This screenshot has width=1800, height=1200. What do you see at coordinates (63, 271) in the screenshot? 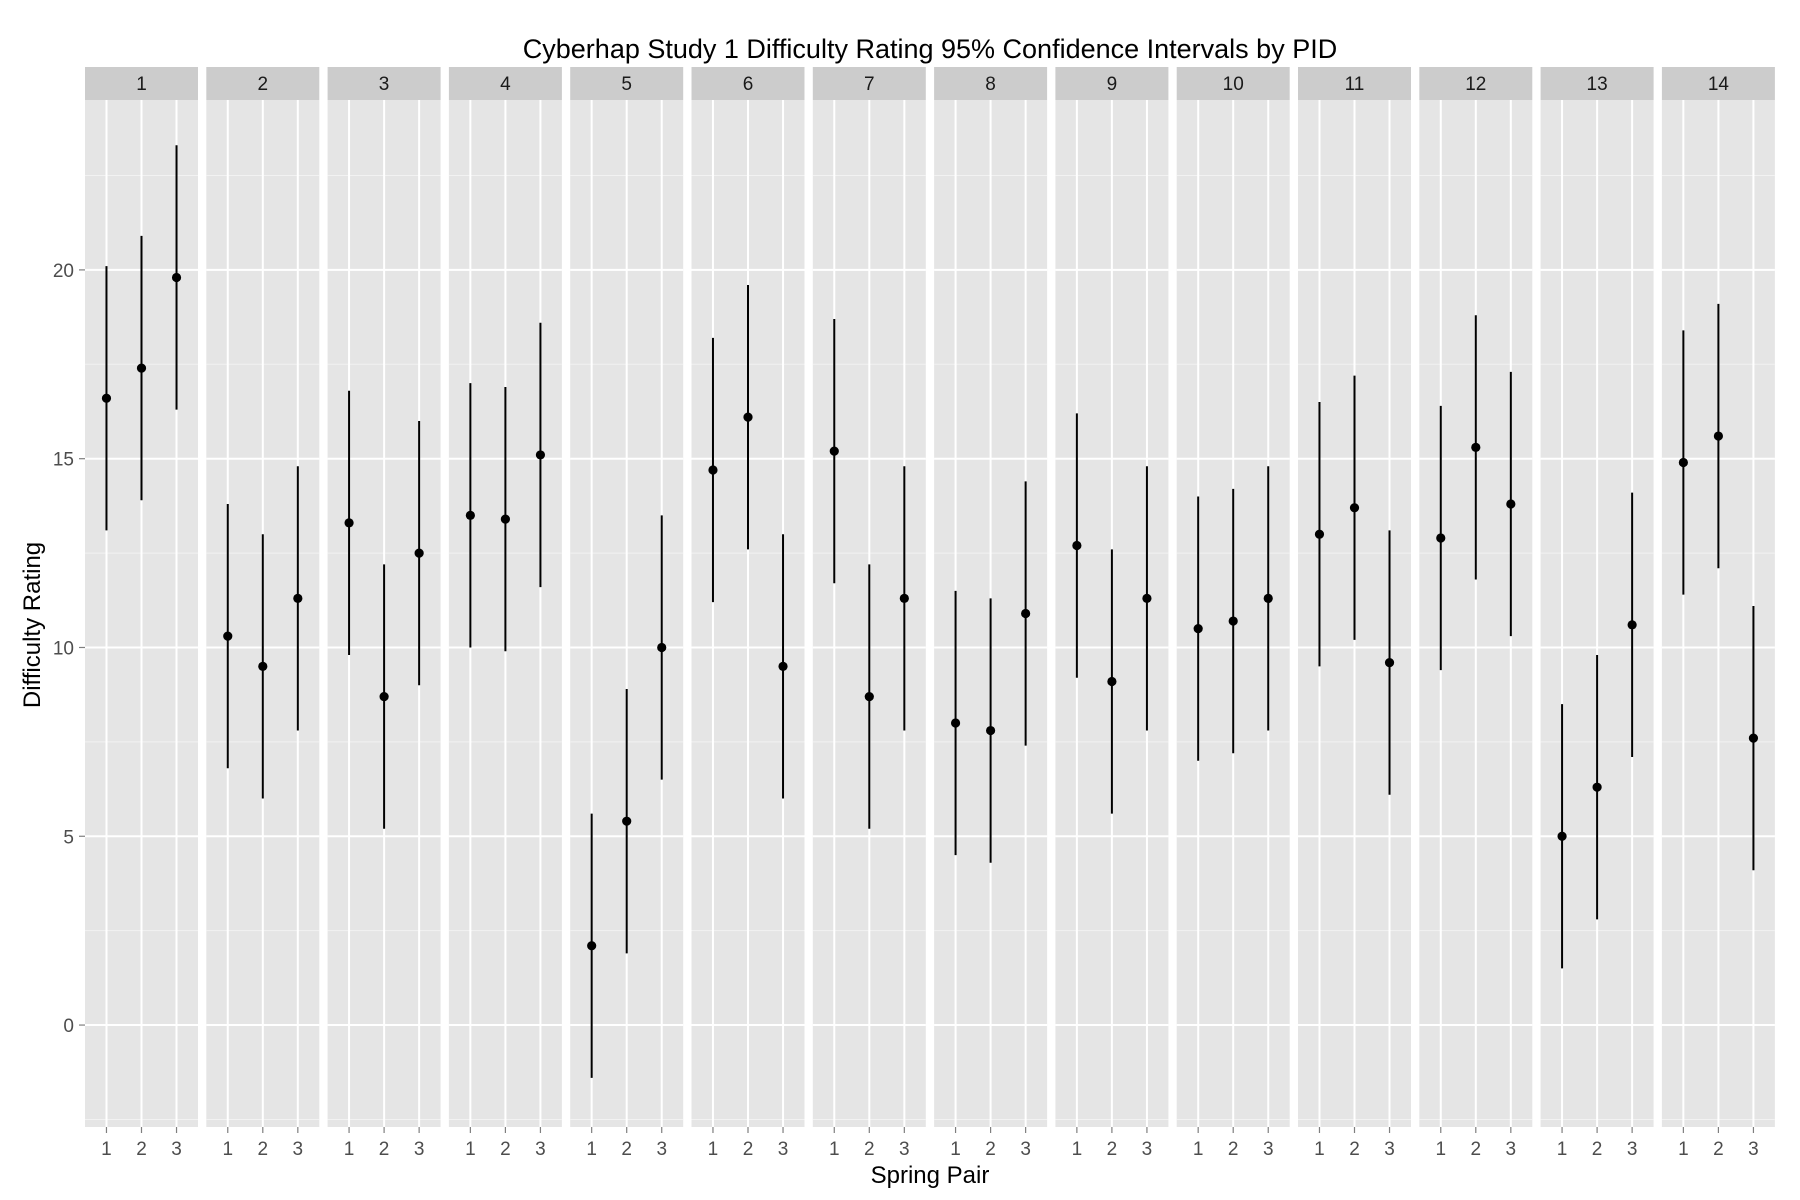
I see `y-tick-label: 20` at bounding box center [63, 271].